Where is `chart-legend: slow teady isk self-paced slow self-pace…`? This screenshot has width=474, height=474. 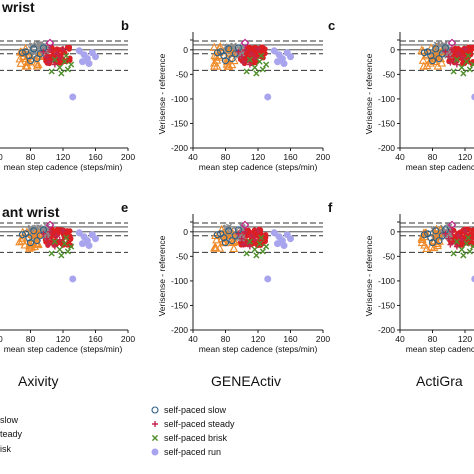
chart-legend: slow teady isk self-paced slow self-pace… is located at coordinates (117, 431).